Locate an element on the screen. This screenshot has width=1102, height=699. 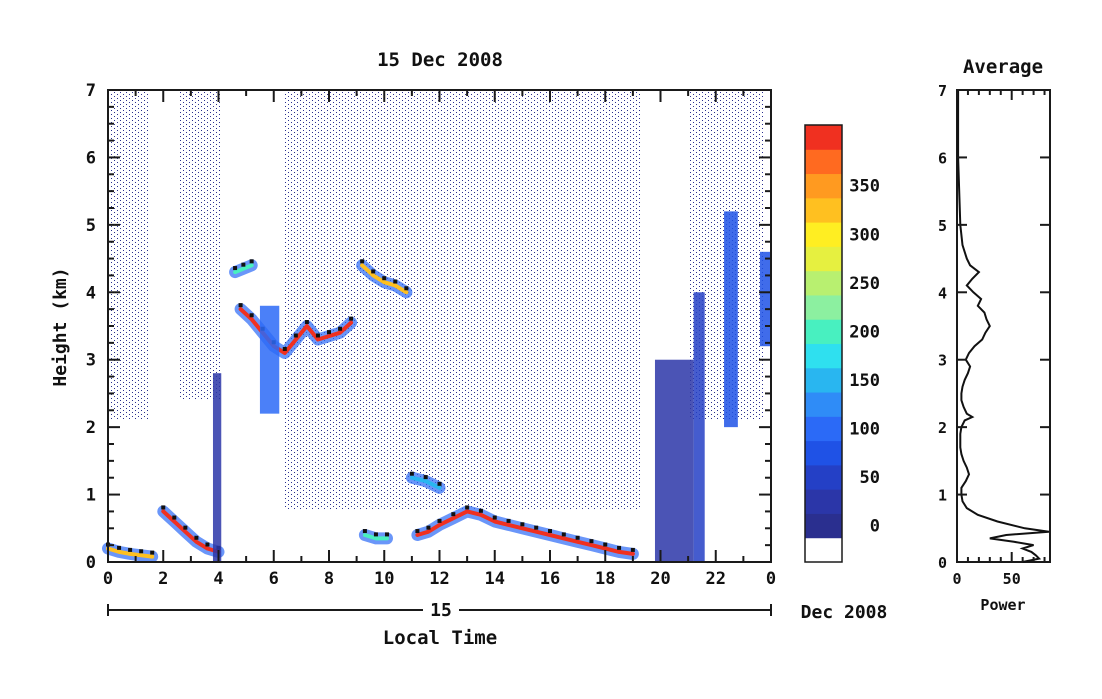
colorbar: 0 50 100 150 200 250 300 350 is located at coordinates (842, 343).